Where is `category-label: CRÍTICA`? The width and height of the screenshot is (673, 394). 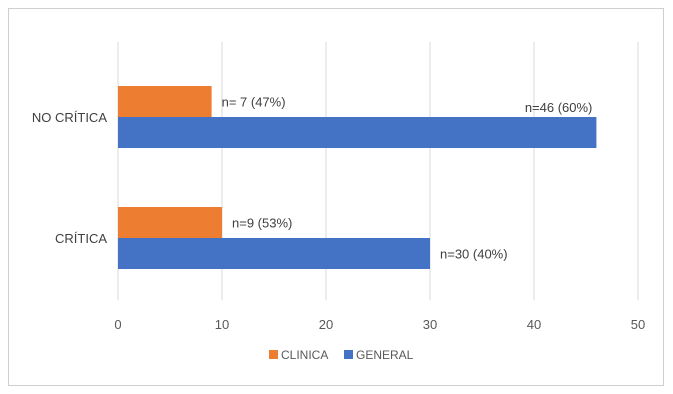 category-label: CRÍTICA is located at coordinates (81, 238).